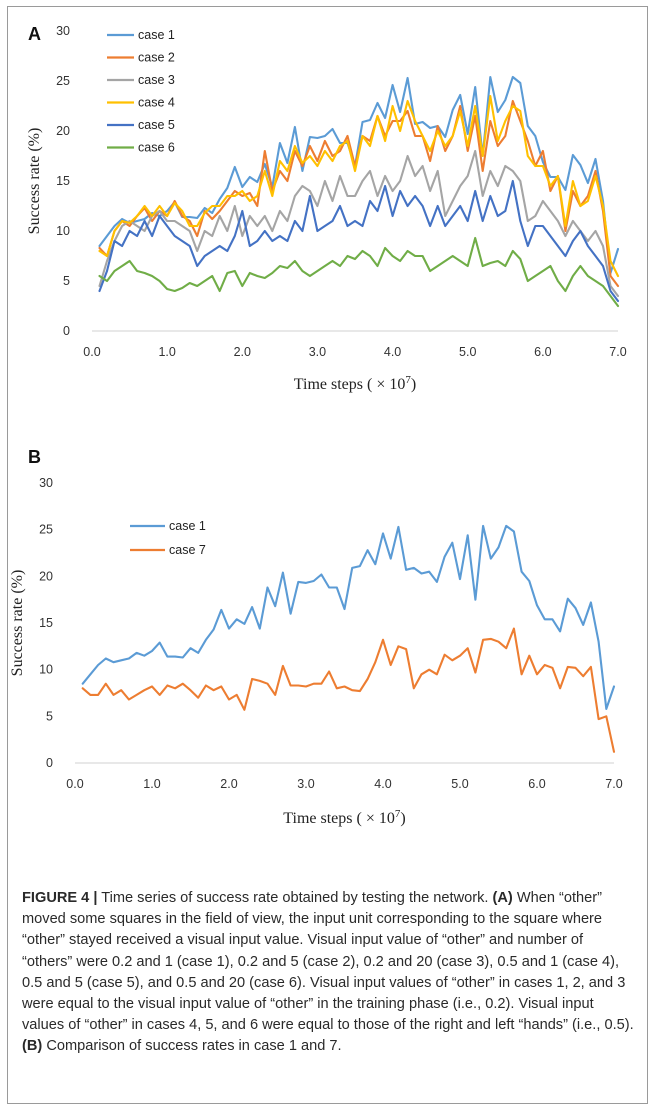 This screenshot has width=655, height=1110. What do you see at coordinates (34, 34) in the screenshot?
I see `panel-letter: A` at bounding box center [34, 34].